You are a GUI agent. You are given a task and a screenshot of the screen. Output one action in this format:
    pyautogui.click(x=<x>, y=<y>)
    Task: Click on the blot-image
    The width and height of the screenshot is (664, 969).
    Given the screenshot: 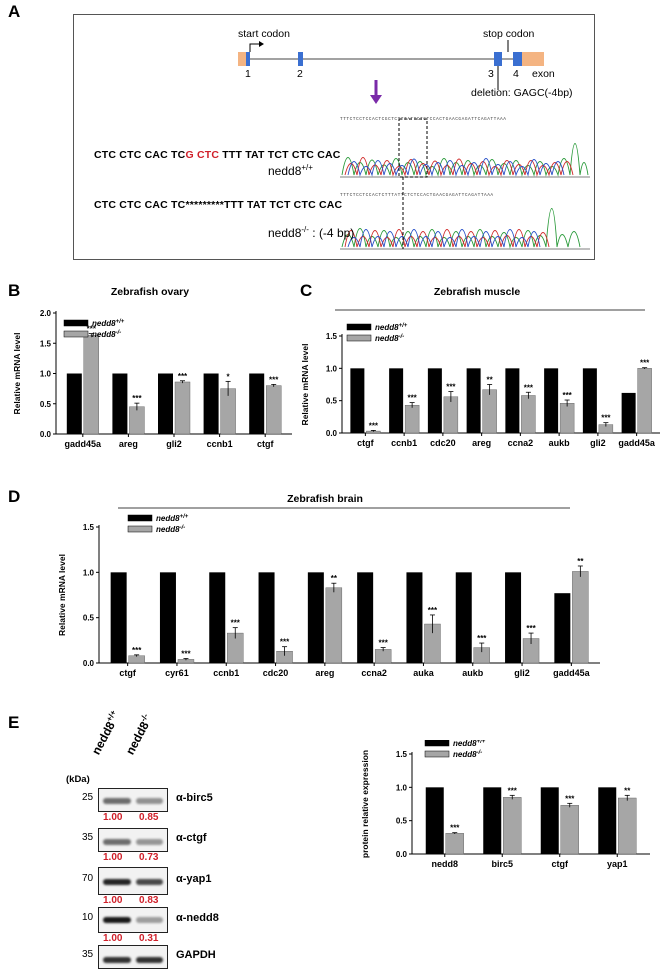 What is the action you would take?
    pyautogui.click(x=133, y=840)
    